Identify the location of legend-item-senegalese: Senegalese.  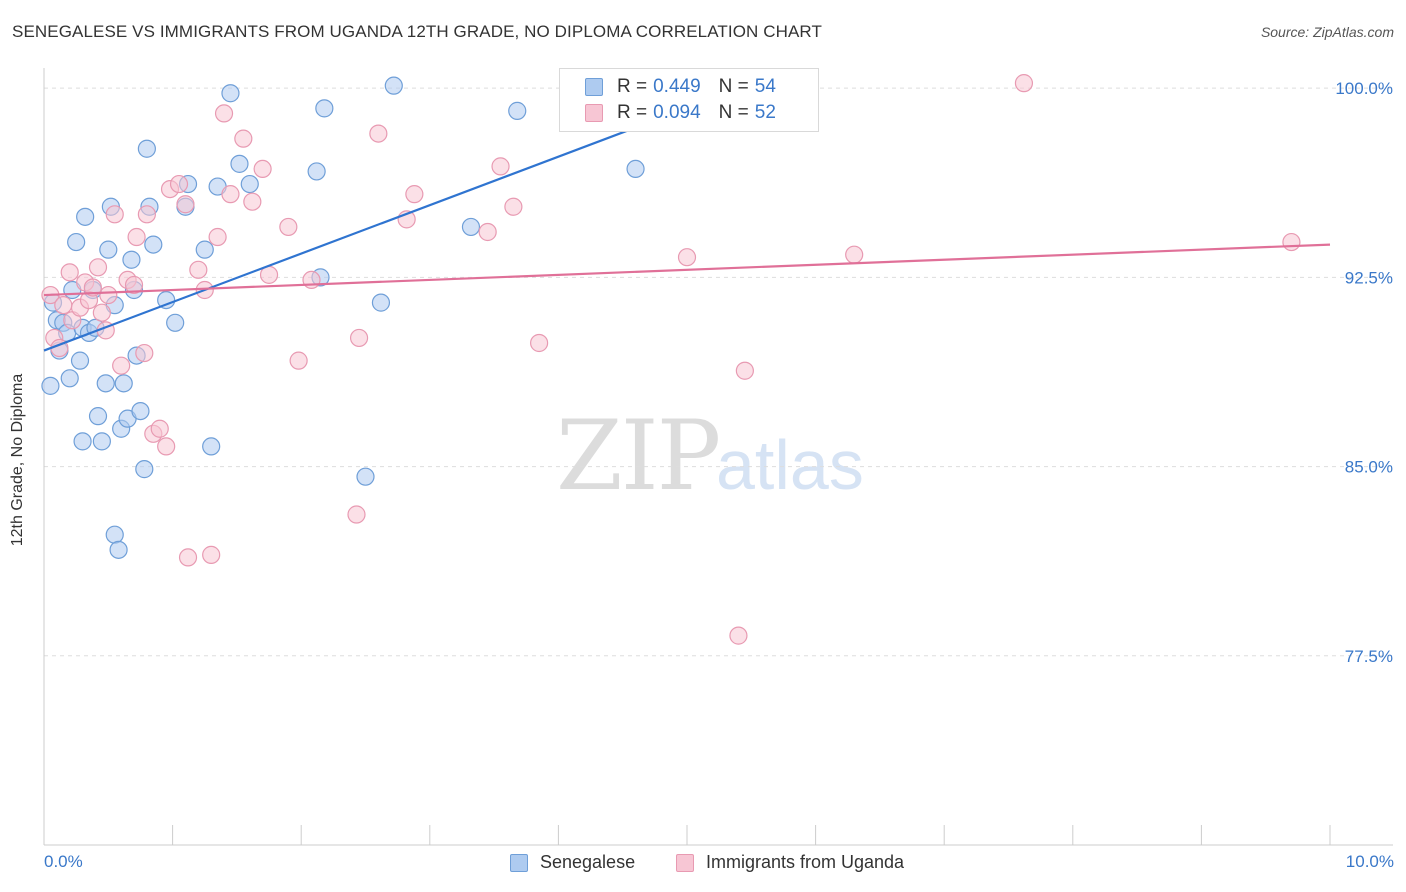
(572, 862).